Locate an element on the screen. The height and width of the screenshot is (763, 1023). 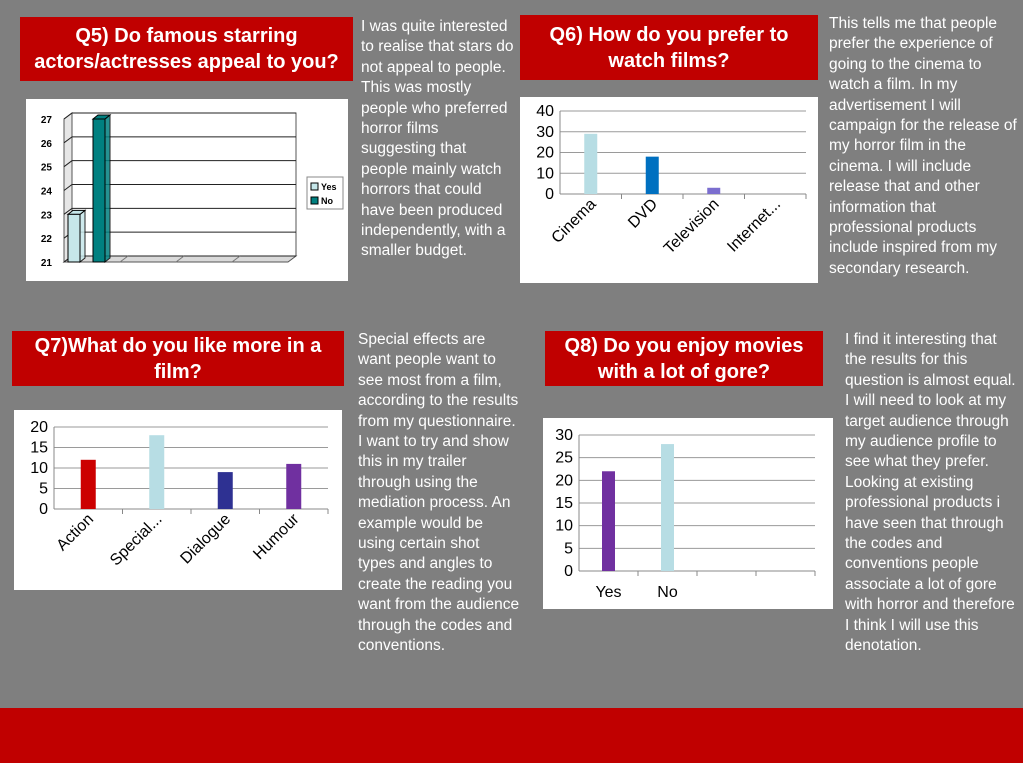
bar-cinema is located at coordinates (591, 163).